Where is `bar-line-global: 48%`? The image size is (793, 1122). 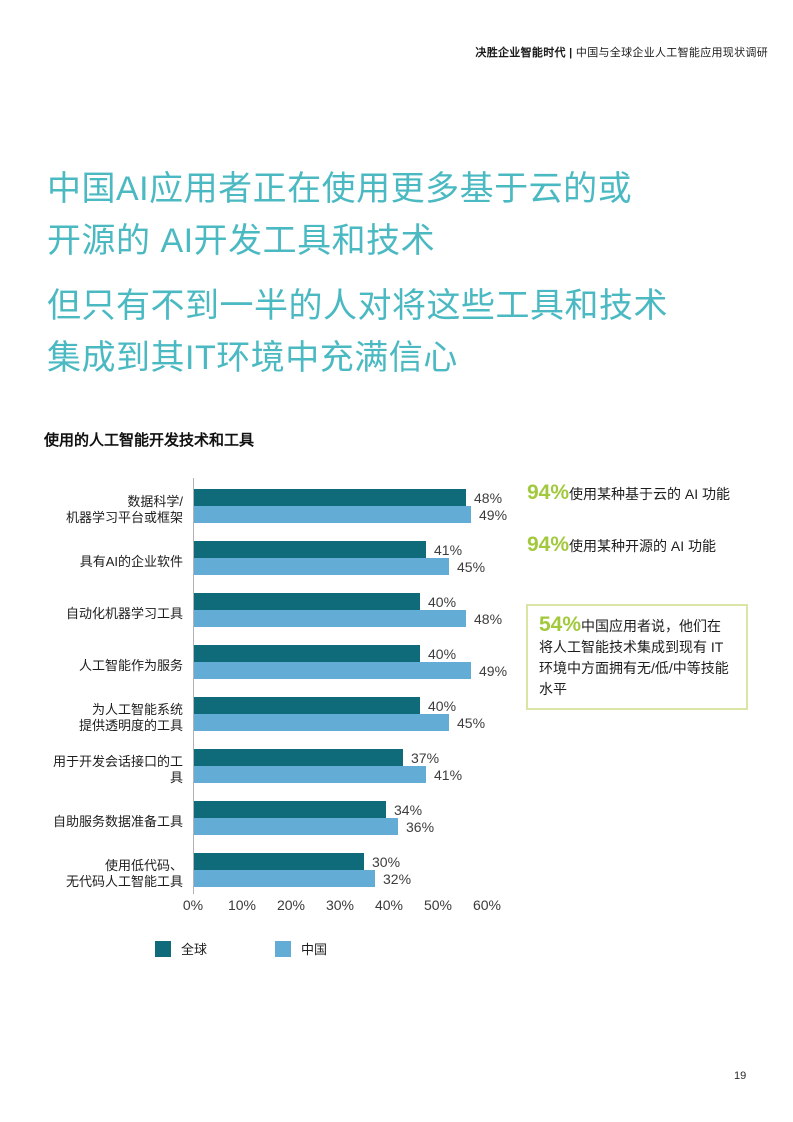 bar-line-global: 48% is located at coordinates (379, 497).